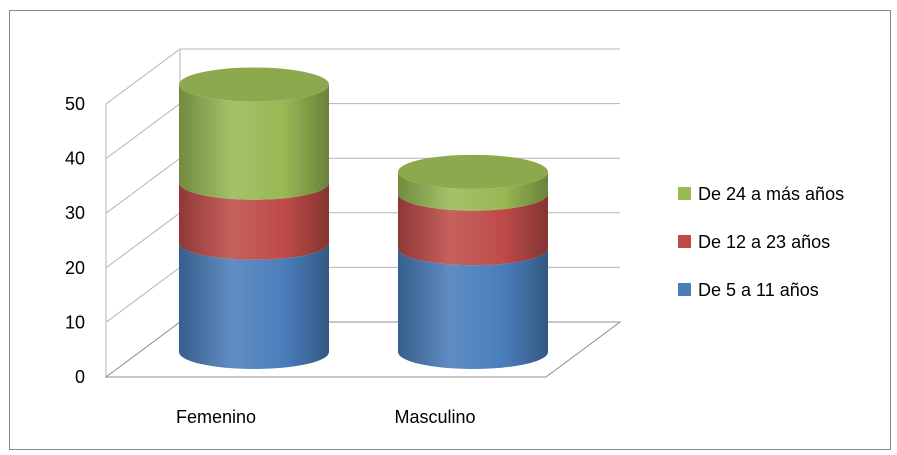 This screenshot has height=455, width=897. What do you see at coordinates (771, 194) in the screenshot?
I see `legend-label: De 24 a más años` at bounding box center [771, 194].